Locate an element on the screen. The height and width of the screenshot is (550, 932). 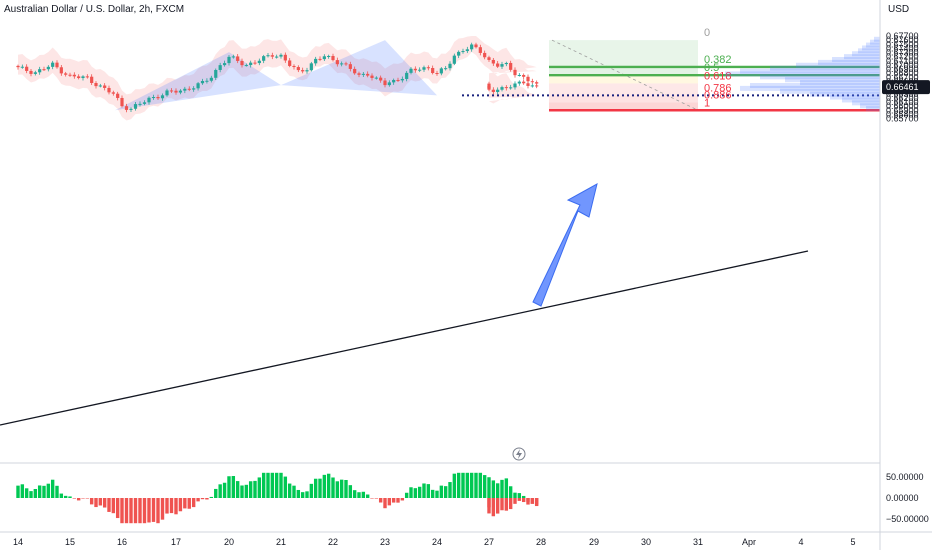
price-tick-label: 0.67500 is located at coordinates (902, 44).